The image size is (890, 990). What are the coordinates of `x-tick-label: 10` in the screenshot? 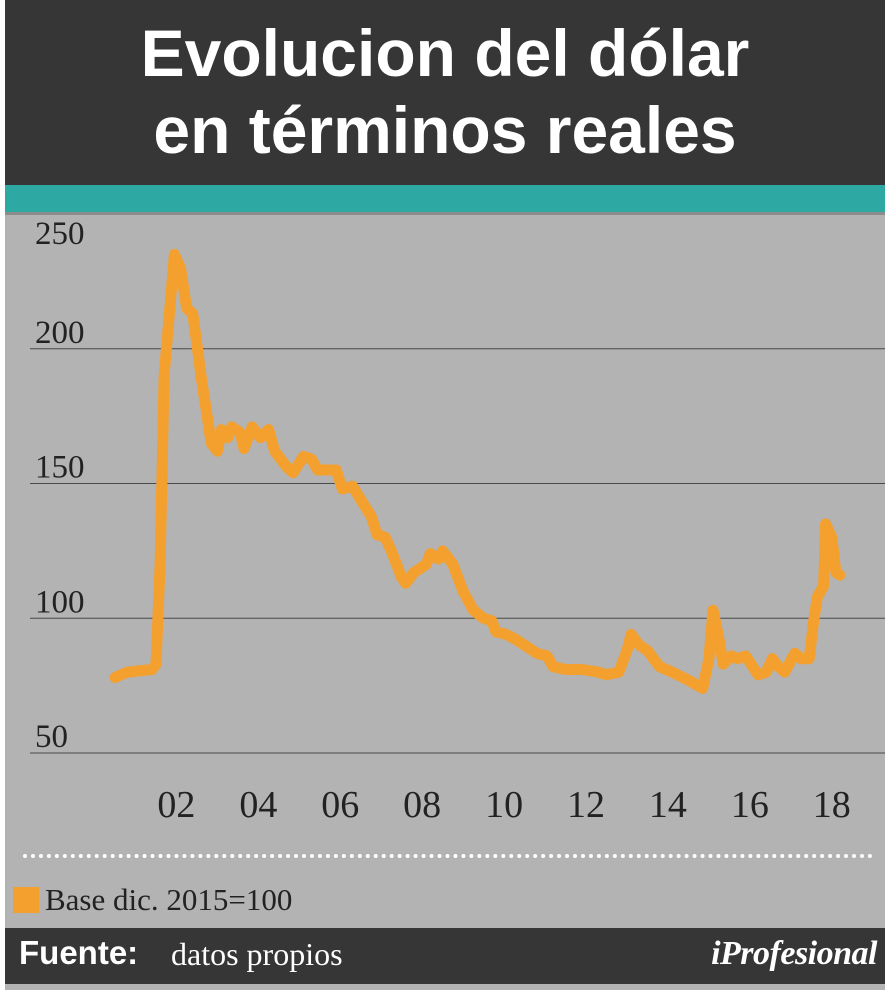 It's located at (504, 805).